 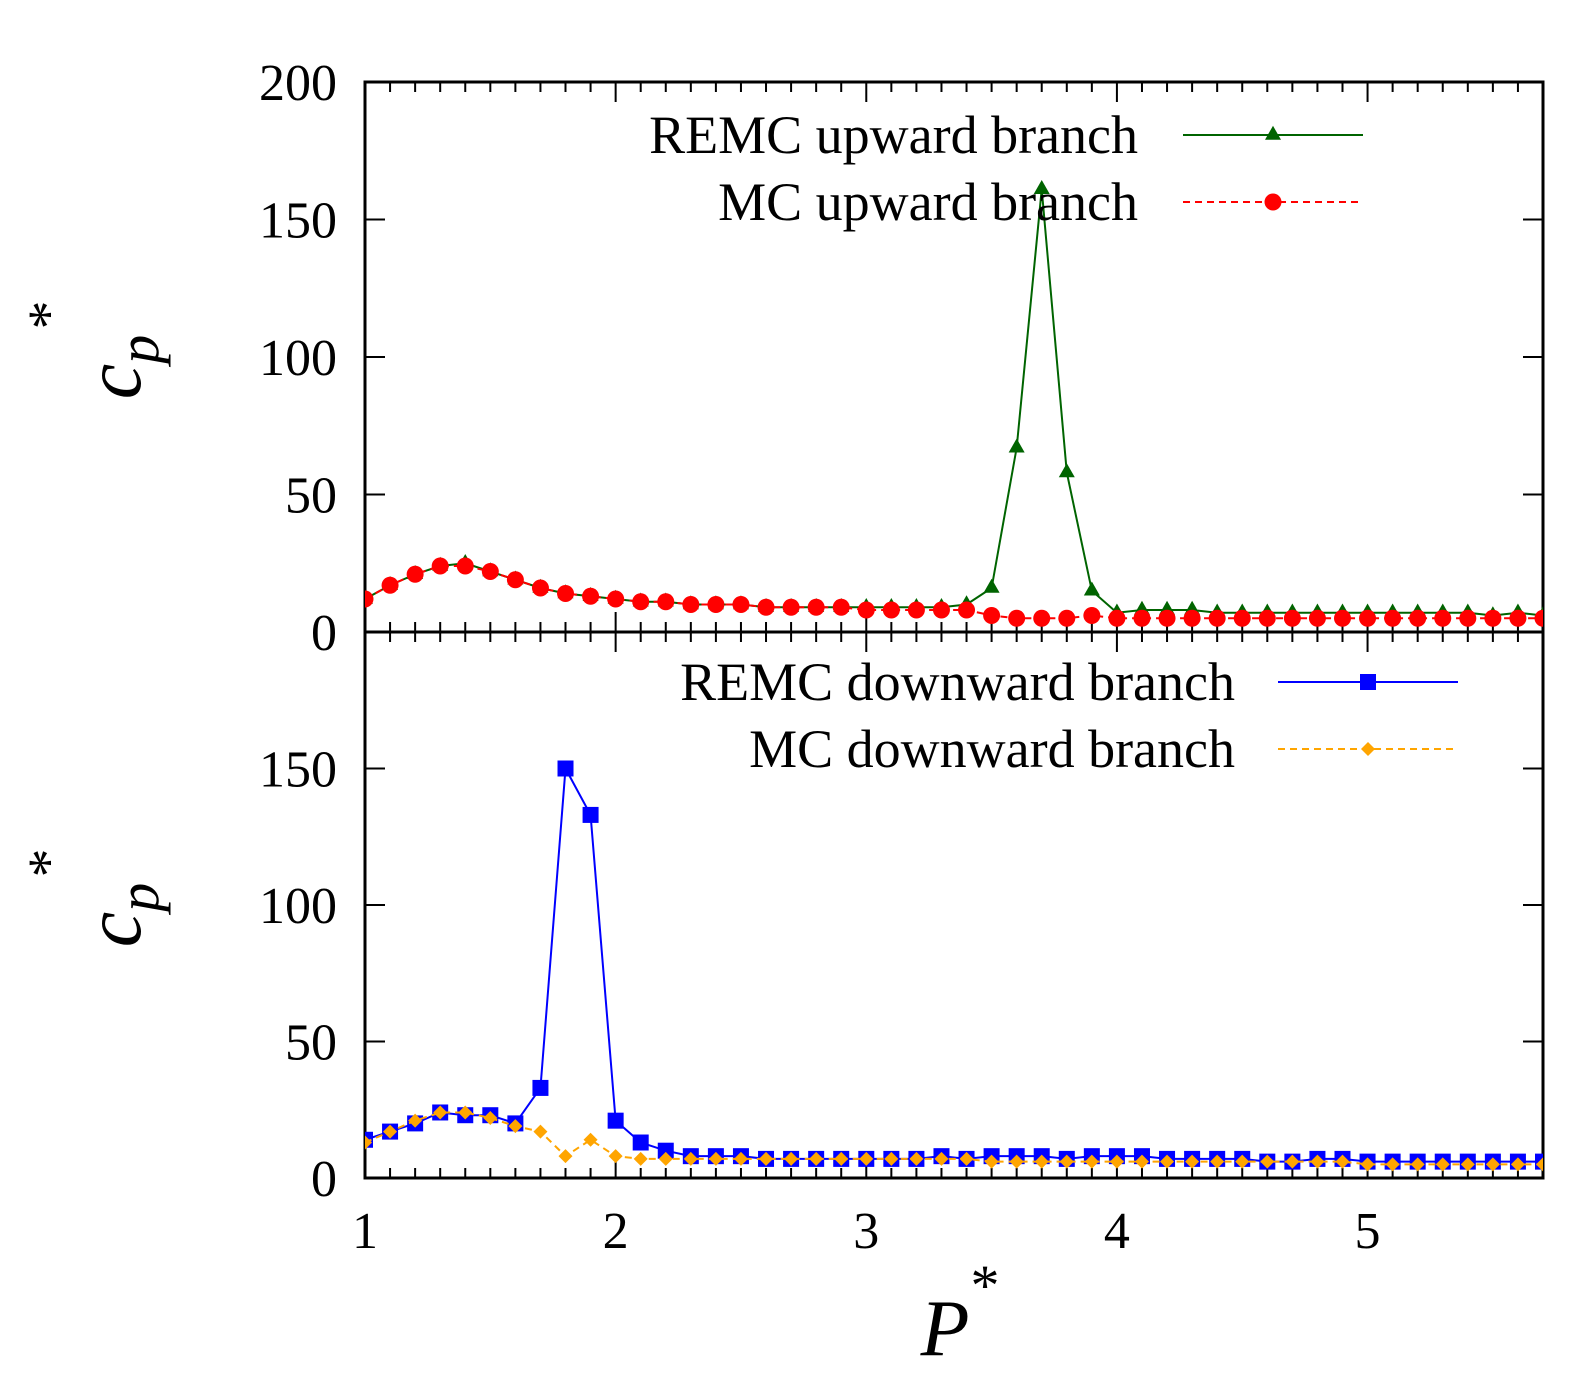 I want to click on x-tick-label: 2, so click(x=616, y=1231).